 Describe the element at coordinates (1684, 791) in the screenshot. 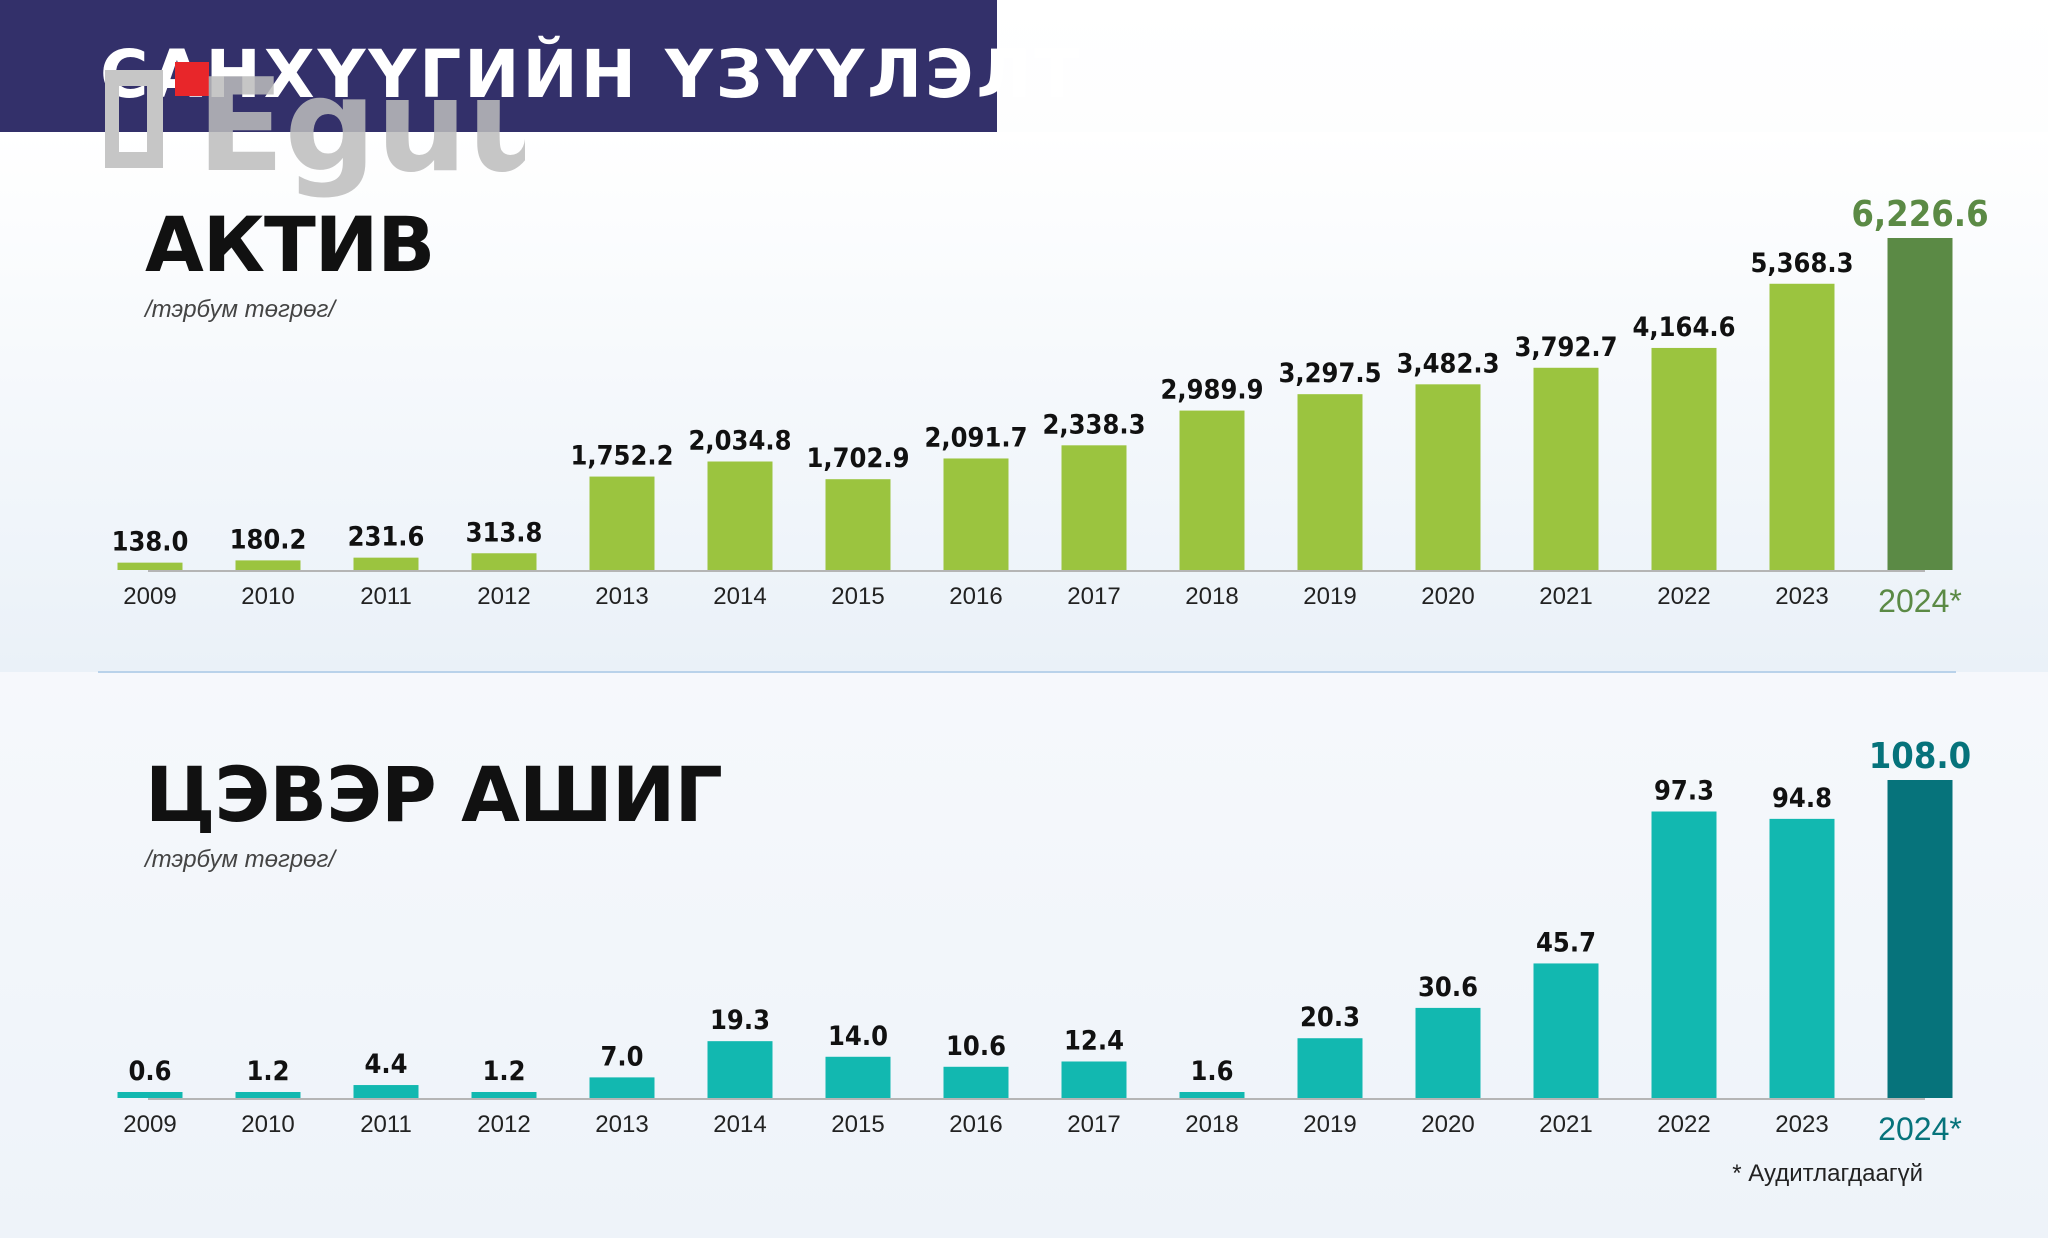

I see `data-label-2022: 97.3` at that location.